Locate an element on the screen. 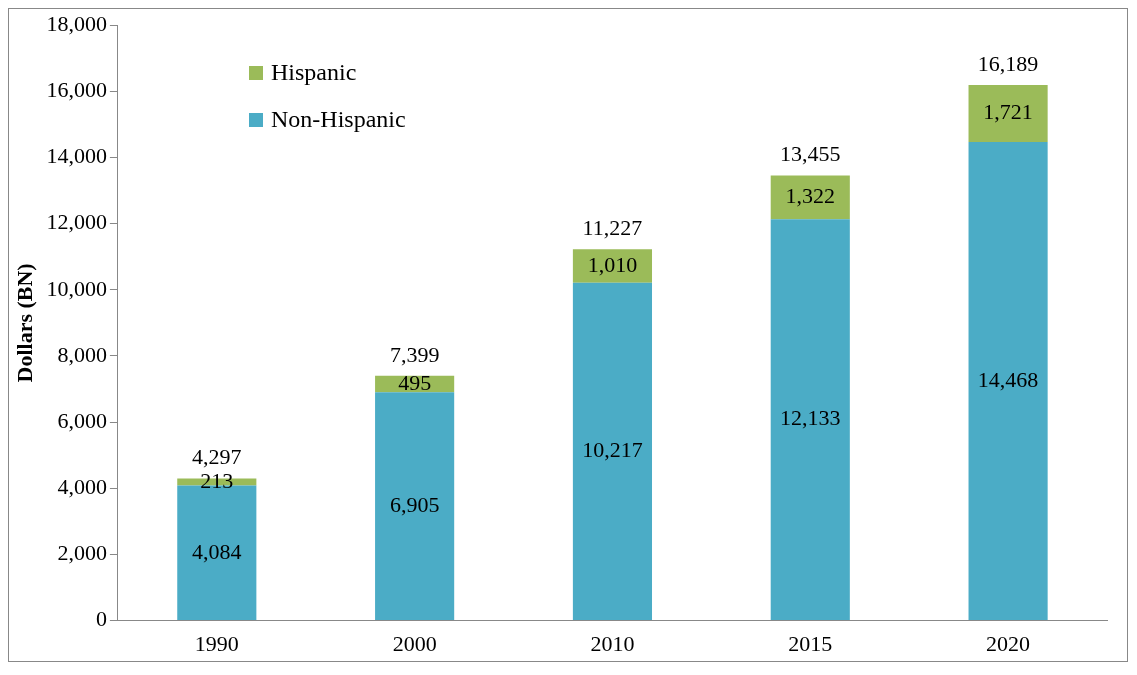 Image resolution: width=1137 pixels, height=675 pixels. y-tick-label: 12,000 is located at coordinates (76, 222).